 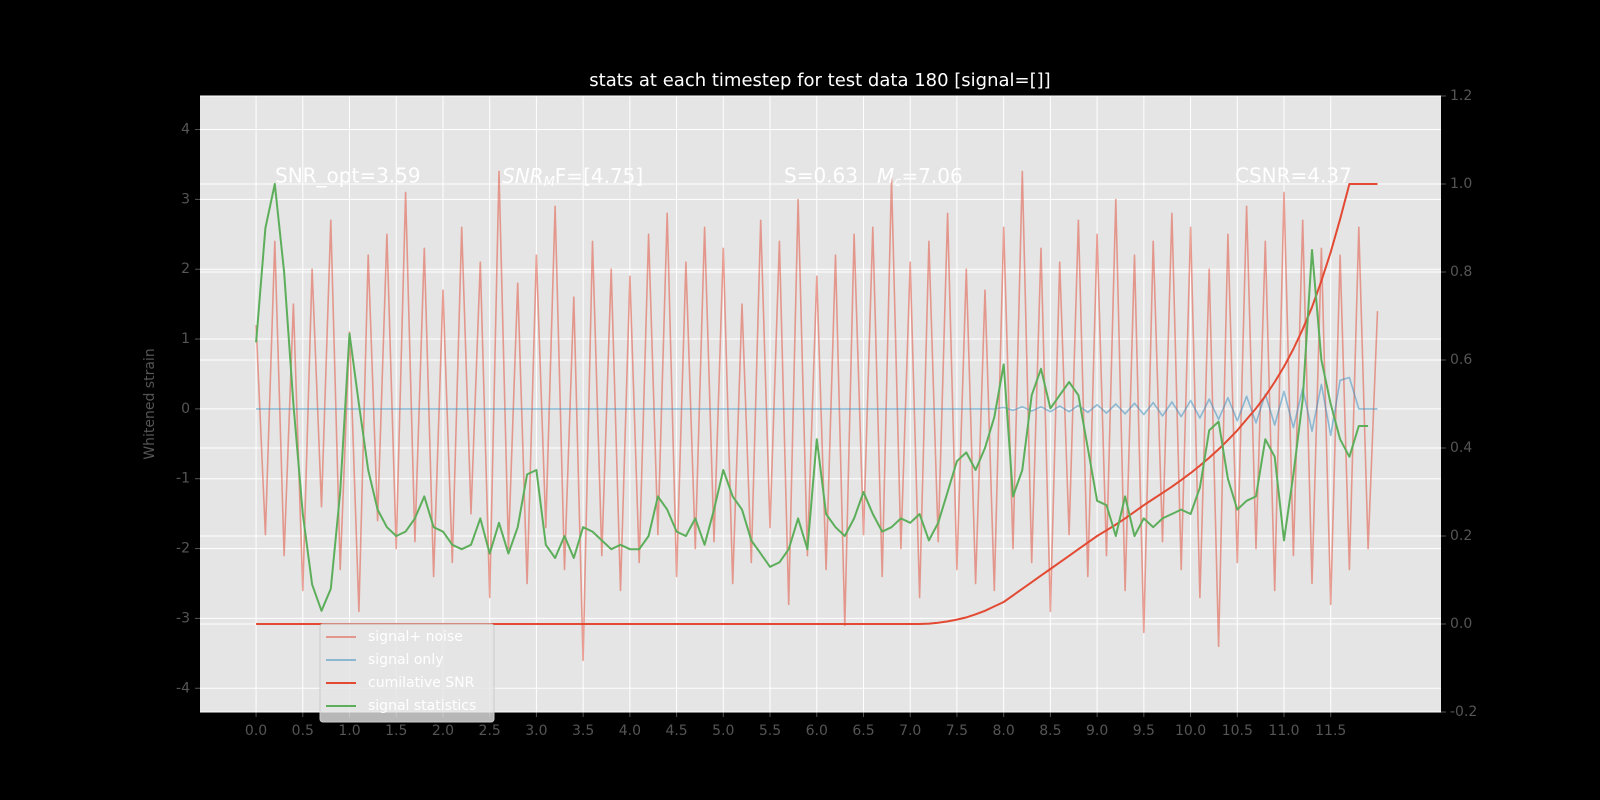 What do you see at coordinates (349, 731) in the screenshot?
I see `x-tick-label: 1.0` at bounding box center [349, 731].